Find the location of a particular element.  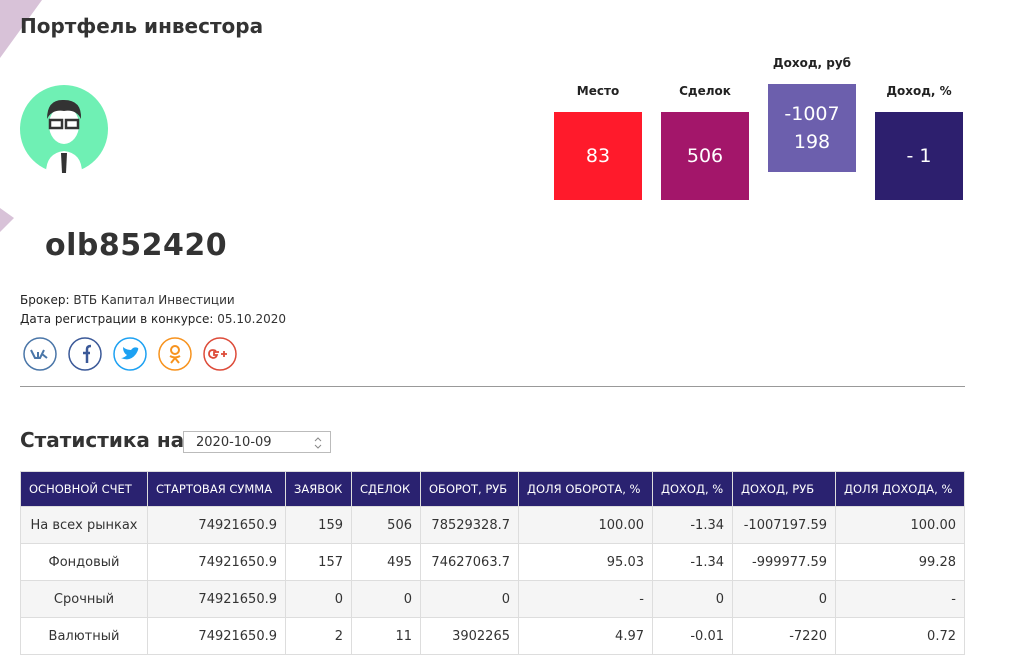

stat-label: Сделок is located at coordinates (705, 91).